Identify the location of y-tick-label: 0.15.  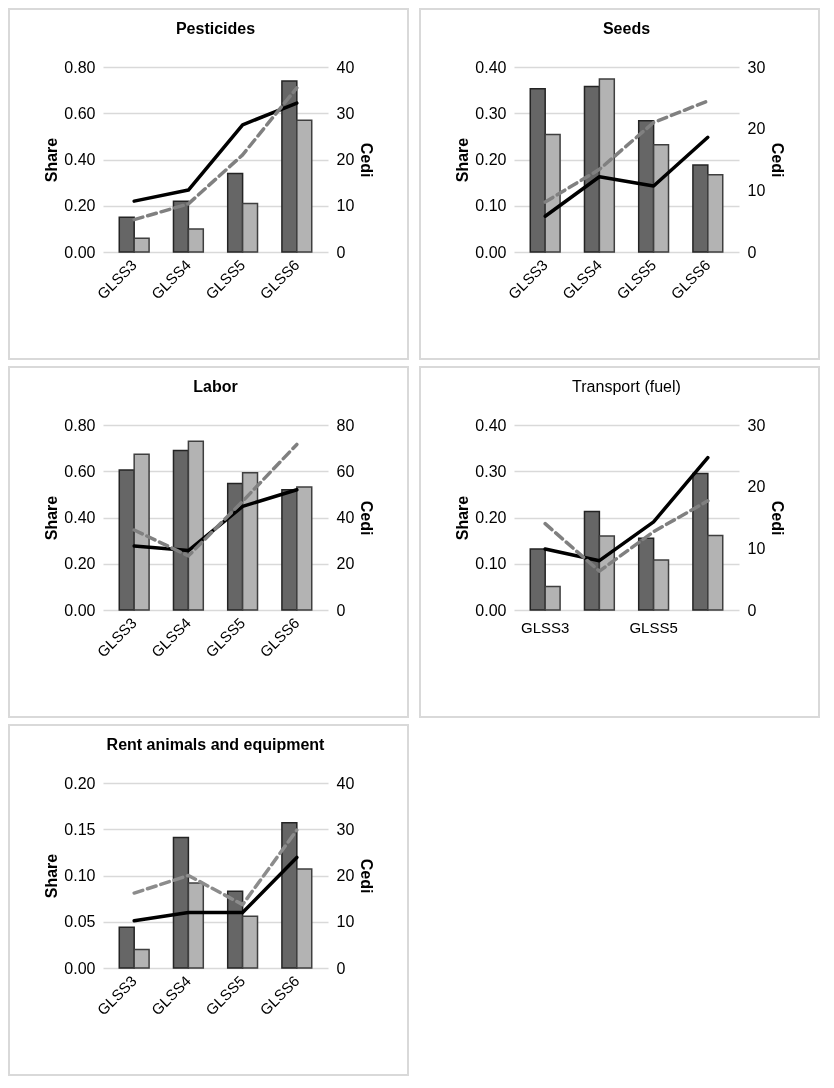
(80, 829).